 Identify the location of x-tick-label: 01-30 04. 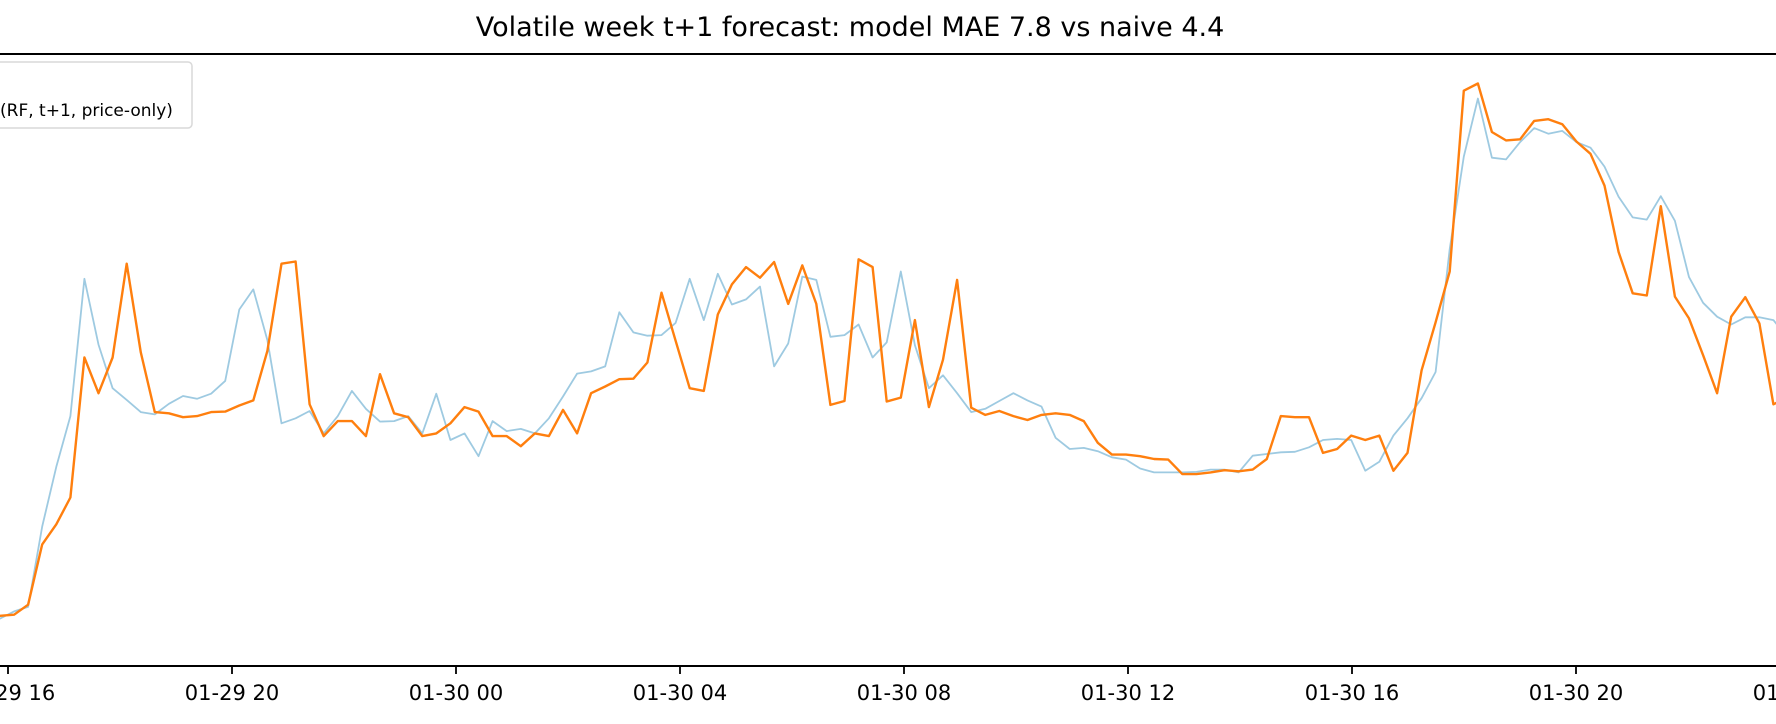
(680, 693).